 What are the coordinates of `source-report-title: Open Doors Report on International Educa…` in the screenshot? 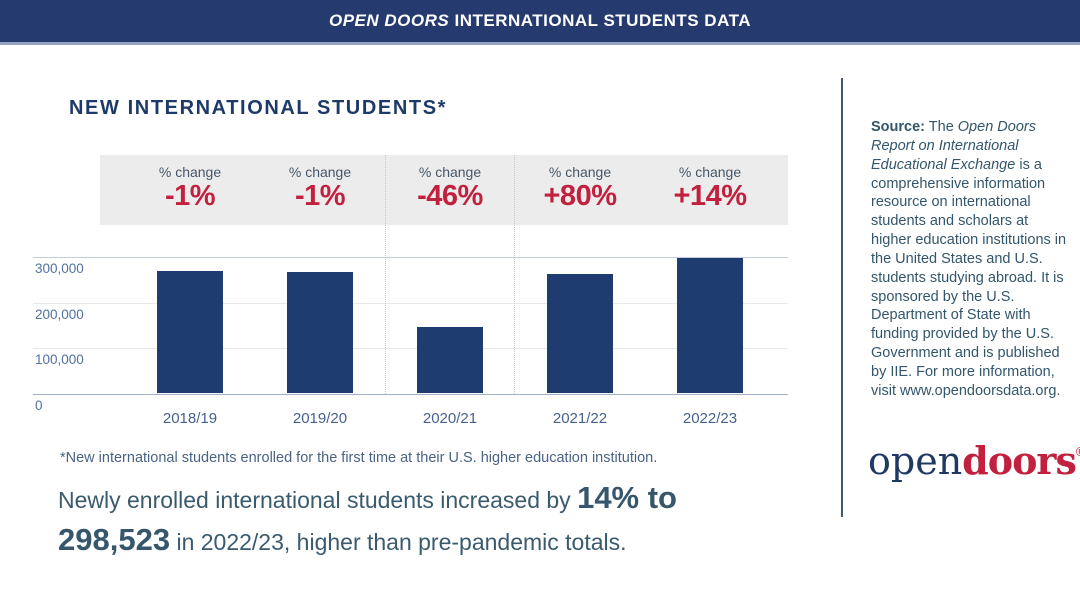 It's located at (953, 146).